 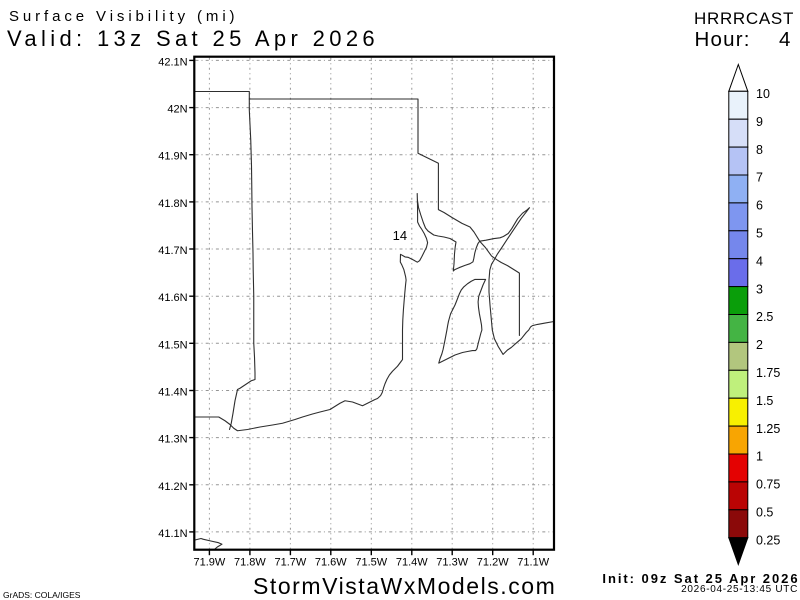 I want to click on svg-text: 2.5, so click(x=764, y=317).